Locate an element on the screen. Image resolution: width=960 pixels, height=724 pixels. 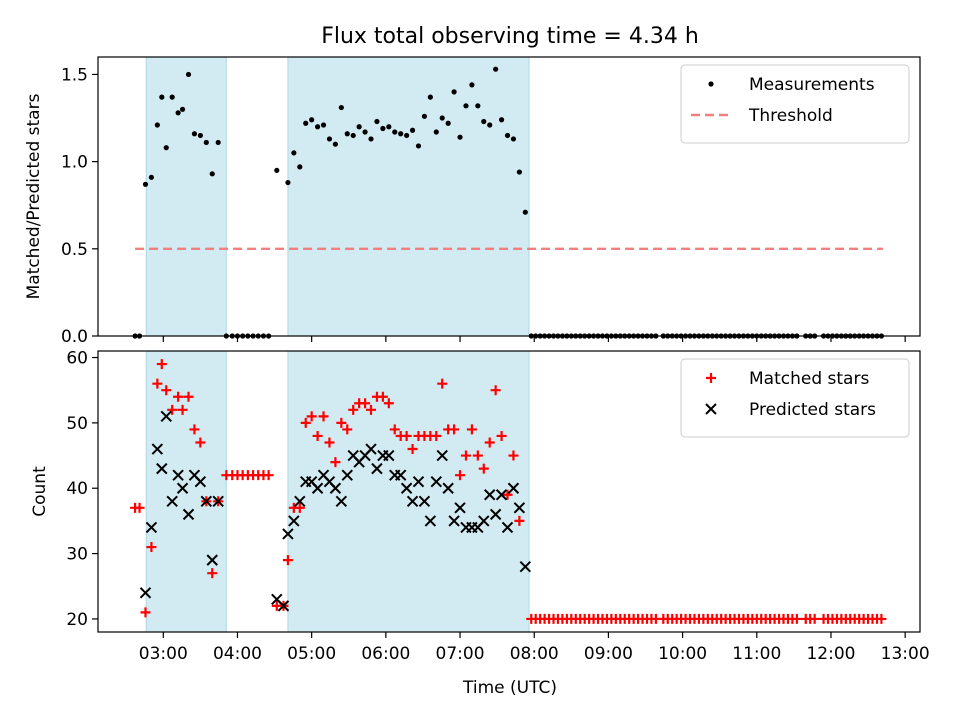
y-tick-label: 20 is located at coordinates (77, 620).